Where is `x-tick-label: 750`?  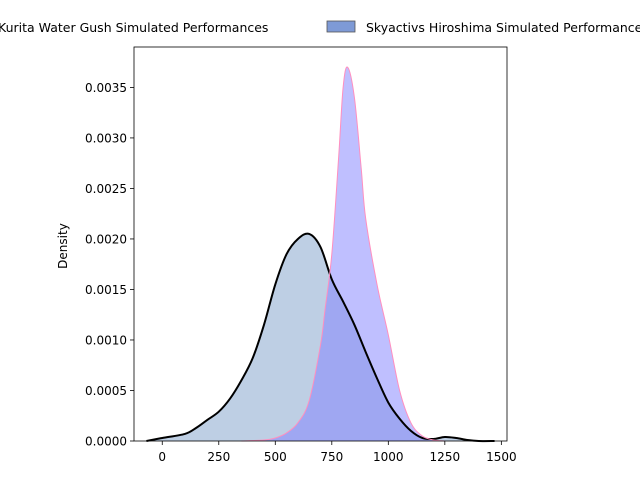
x-tick-label: 750 is located at coordinates (331, 457).